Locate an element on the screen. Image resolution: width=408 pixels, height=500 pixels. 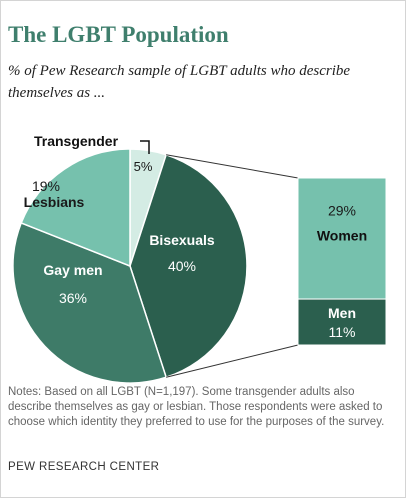
slice-label-transgender: Transgender is located at coordinates (76, 141).